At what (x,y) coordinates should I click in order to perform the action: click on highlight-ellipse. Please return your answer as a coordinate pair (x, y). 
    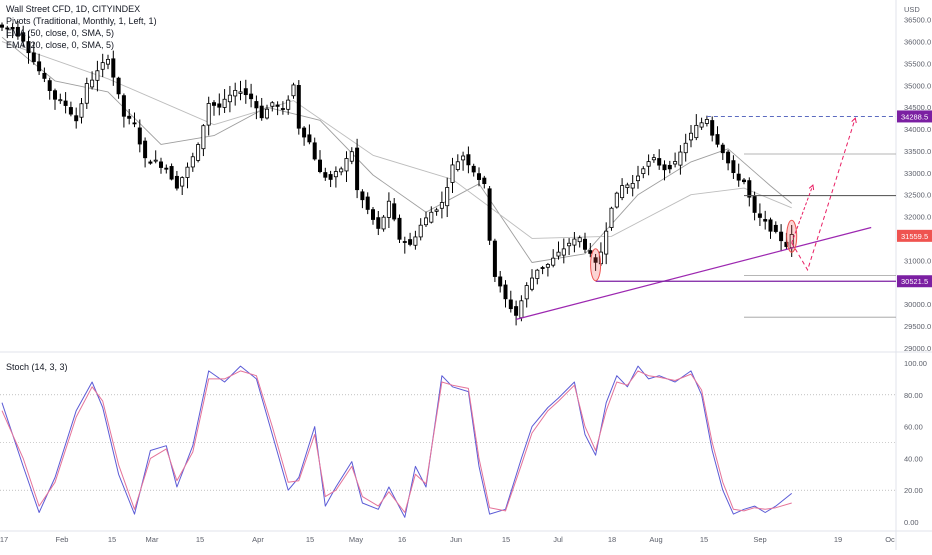
    Looking at the image, I should click on (596, 265).